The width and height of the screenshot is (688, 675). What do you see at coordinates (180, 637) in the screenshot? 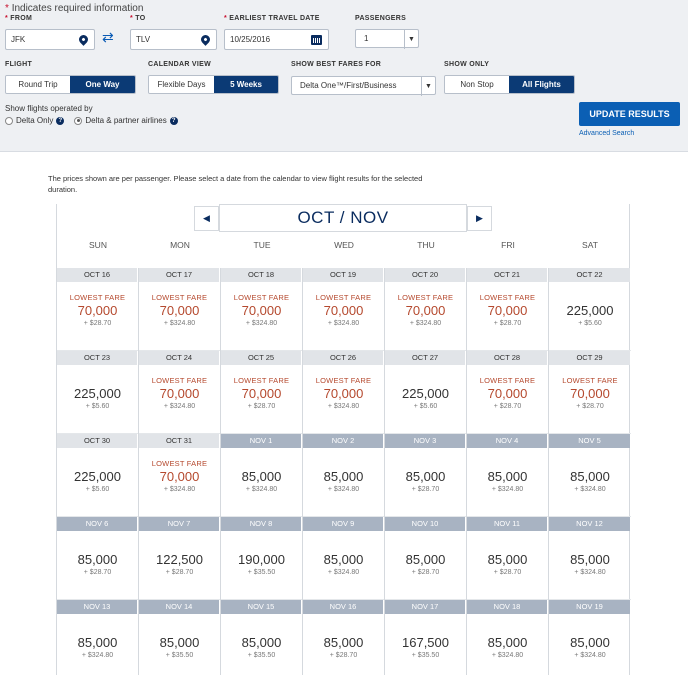
I see `calendar-day-cell: NOV 14 85,000 + $35.50` at bounding box center [180, 637].